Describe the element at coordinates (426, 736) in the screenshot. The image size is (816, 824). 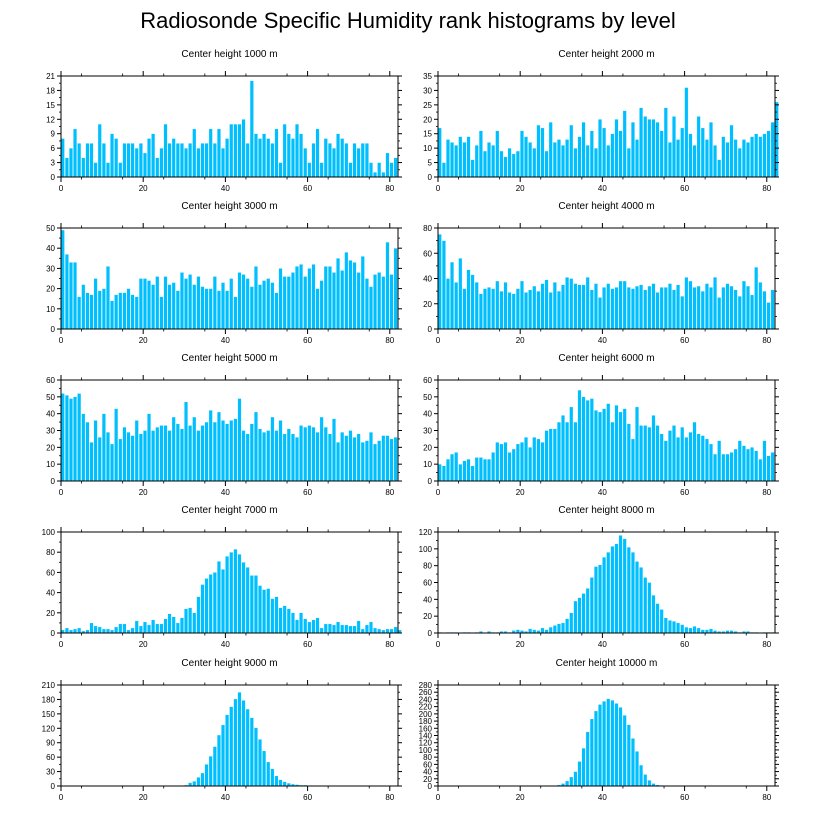
I see `y-tick-label: 140` at that location.